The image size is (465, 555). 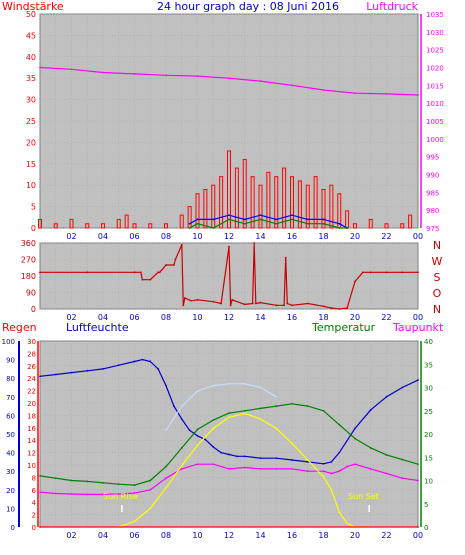 What do you see at coordinates (31, 342) in the screenshot?
I see `rain-tick-label: 30` at bounding box center [31, 342].